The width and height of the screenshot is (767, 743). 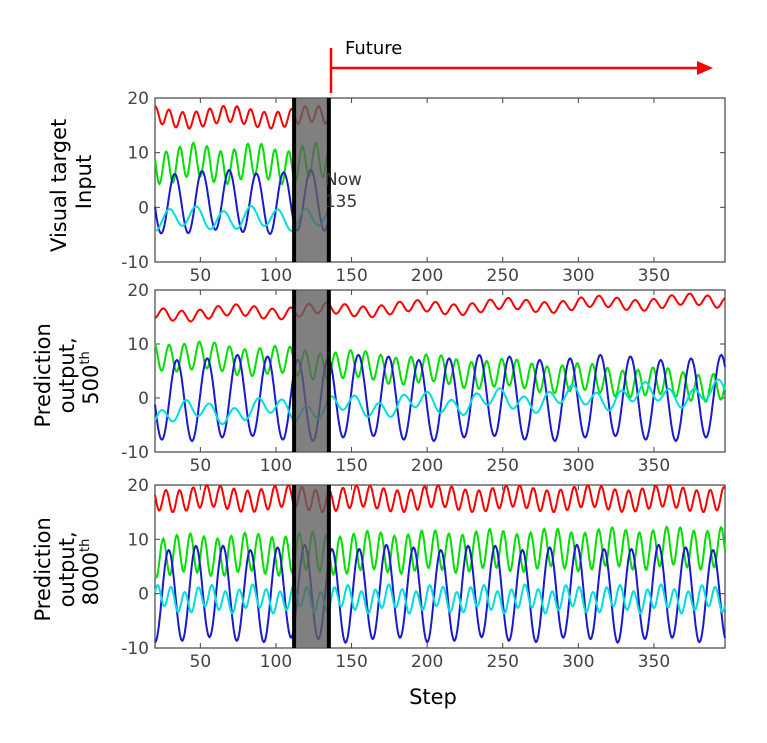 I want to click on panel-2-ytick-label: 0, so click(x=143, y=595).